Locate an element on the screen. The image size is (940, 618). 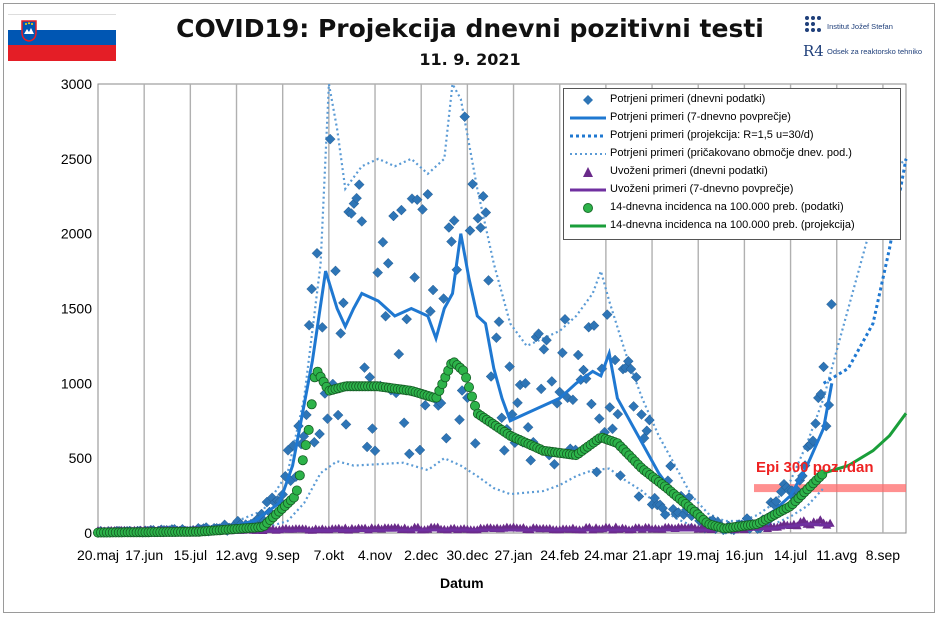
x-tick-label: 2.dec is located at coordinates (421, 555).